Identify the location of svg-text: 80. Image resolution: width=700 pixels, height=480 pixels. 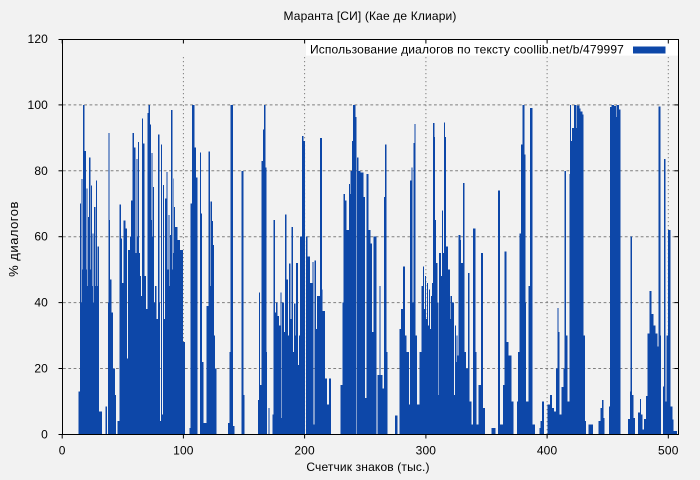
(41, 171).